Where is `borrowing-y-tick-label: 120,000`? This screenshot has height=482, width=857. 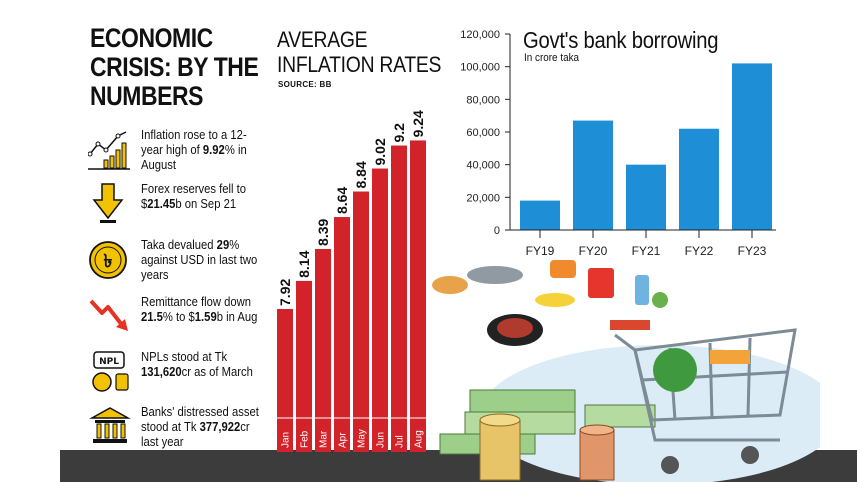
borrowing-y-tick-label: 120,000 is located at coordinates (480, 35).